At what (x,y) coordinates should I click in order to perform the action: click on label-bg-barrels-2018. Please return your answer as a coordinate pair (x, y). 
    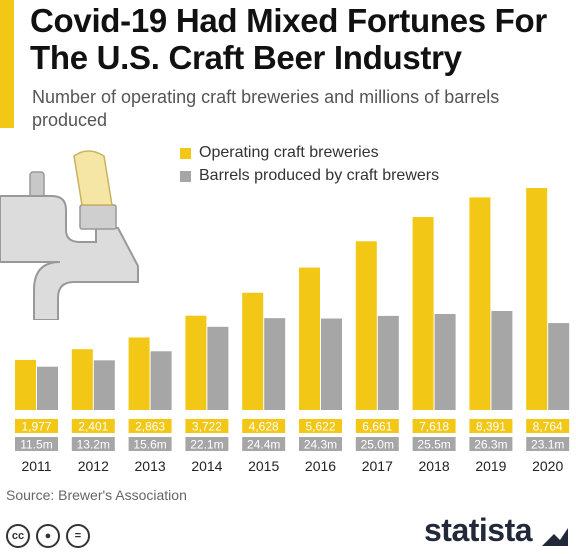
    Looking at the image, I should click on (434, 444).